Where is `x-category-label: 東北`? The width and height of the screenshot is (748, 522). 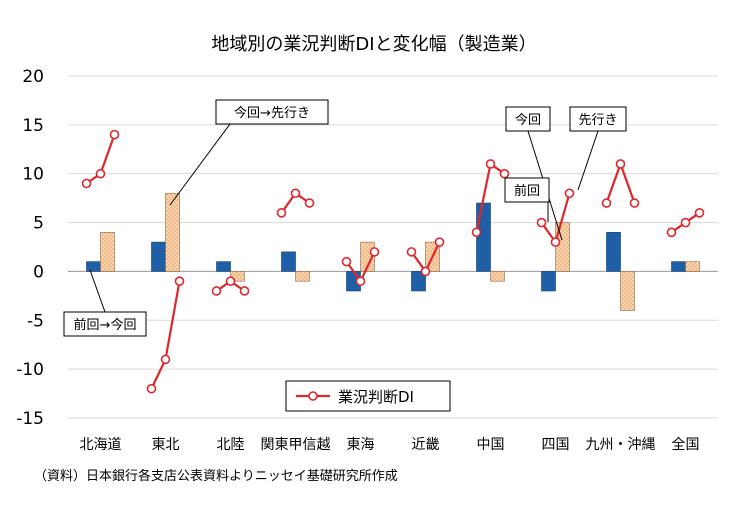
x-category-label: 東北 is located at coordinates (166, 445).